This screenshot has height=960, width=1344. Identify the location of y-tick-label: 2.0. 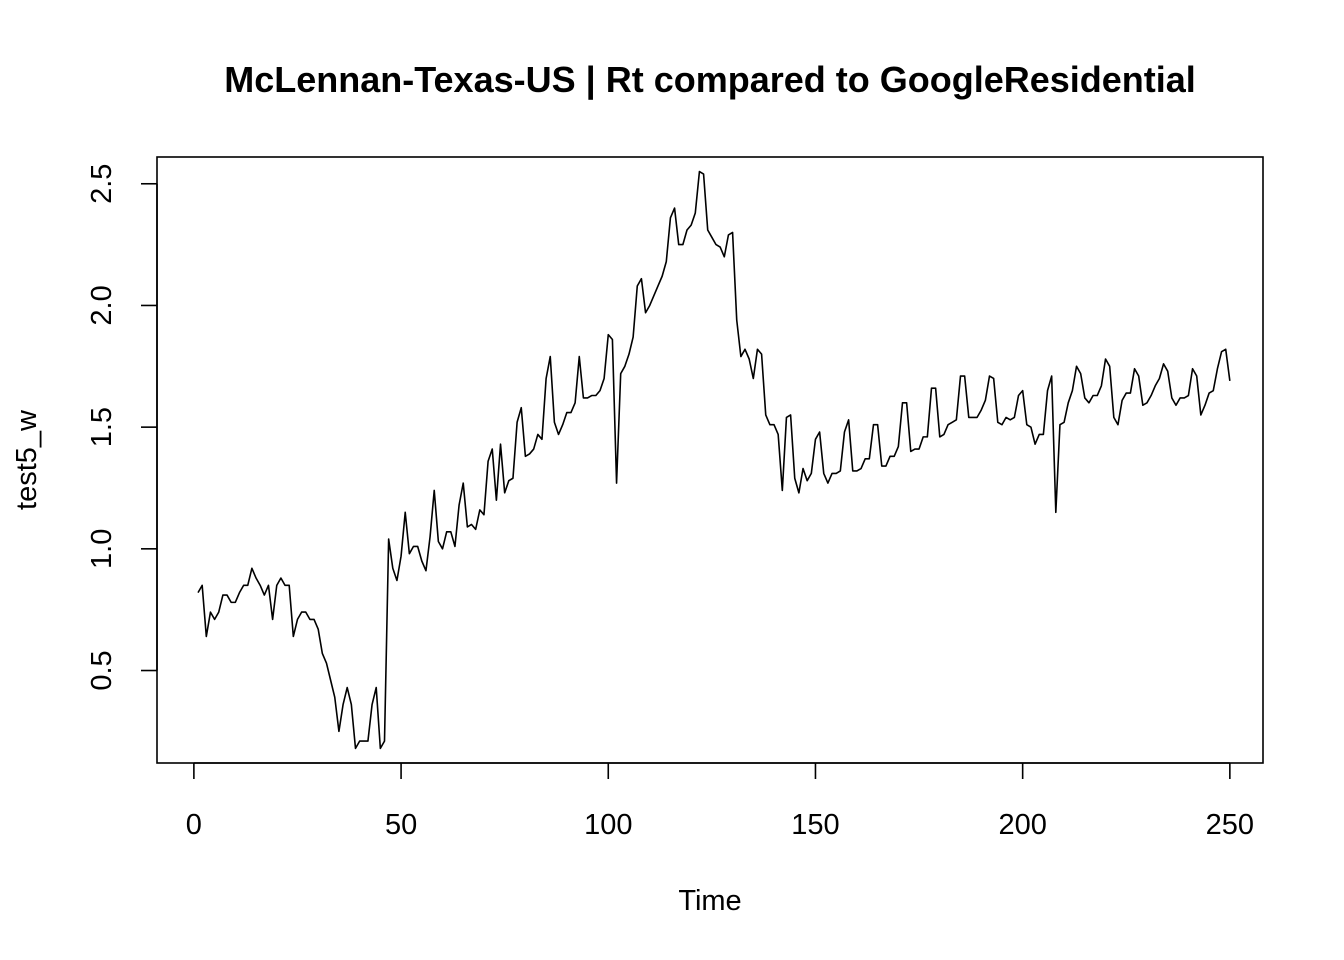
(102, 305).